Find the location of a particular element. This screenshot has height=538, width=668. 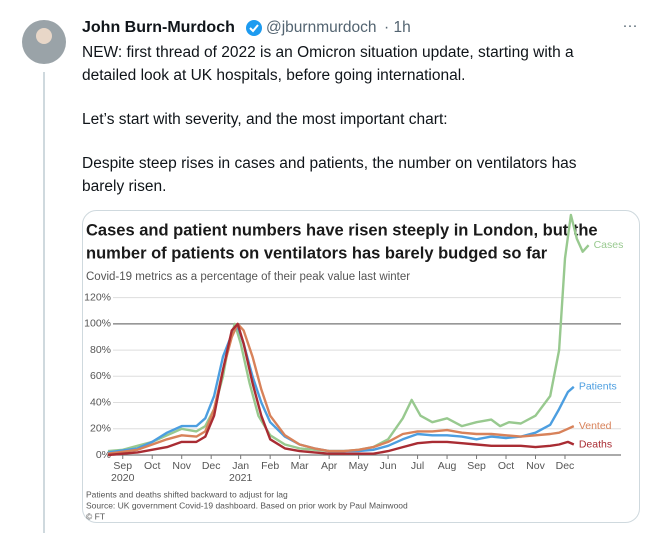

avatar-face is located at coordinates (44, 36).